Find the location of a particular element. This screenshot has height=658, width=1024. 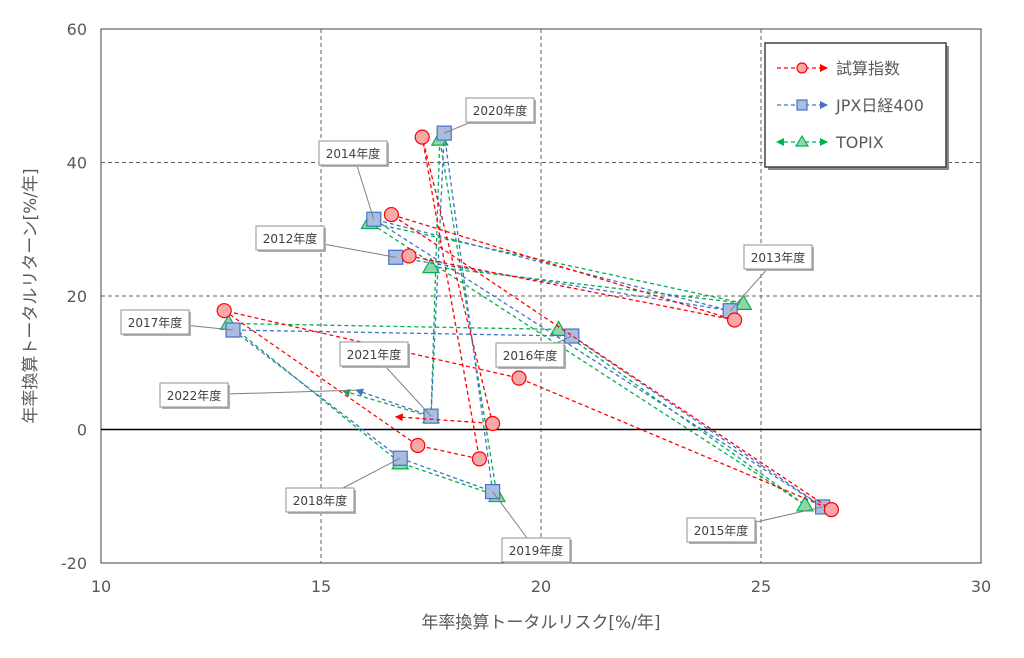

x-axis-title: 年率換算トータルリスク[%/年] is located at coordinates (540, 623).